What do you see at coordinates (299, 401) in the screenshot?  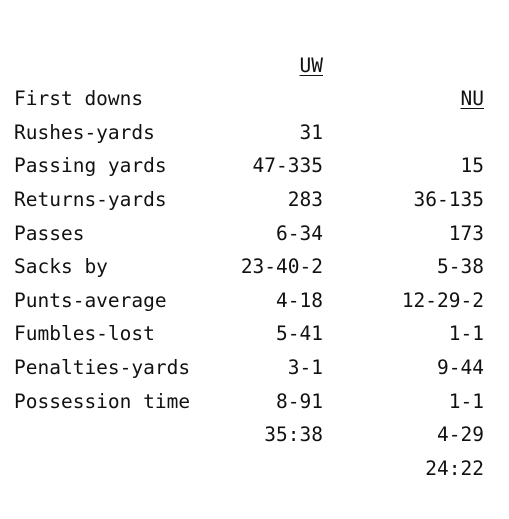 I see `team-a-value: 8-91` at bounding box center [299, 401].